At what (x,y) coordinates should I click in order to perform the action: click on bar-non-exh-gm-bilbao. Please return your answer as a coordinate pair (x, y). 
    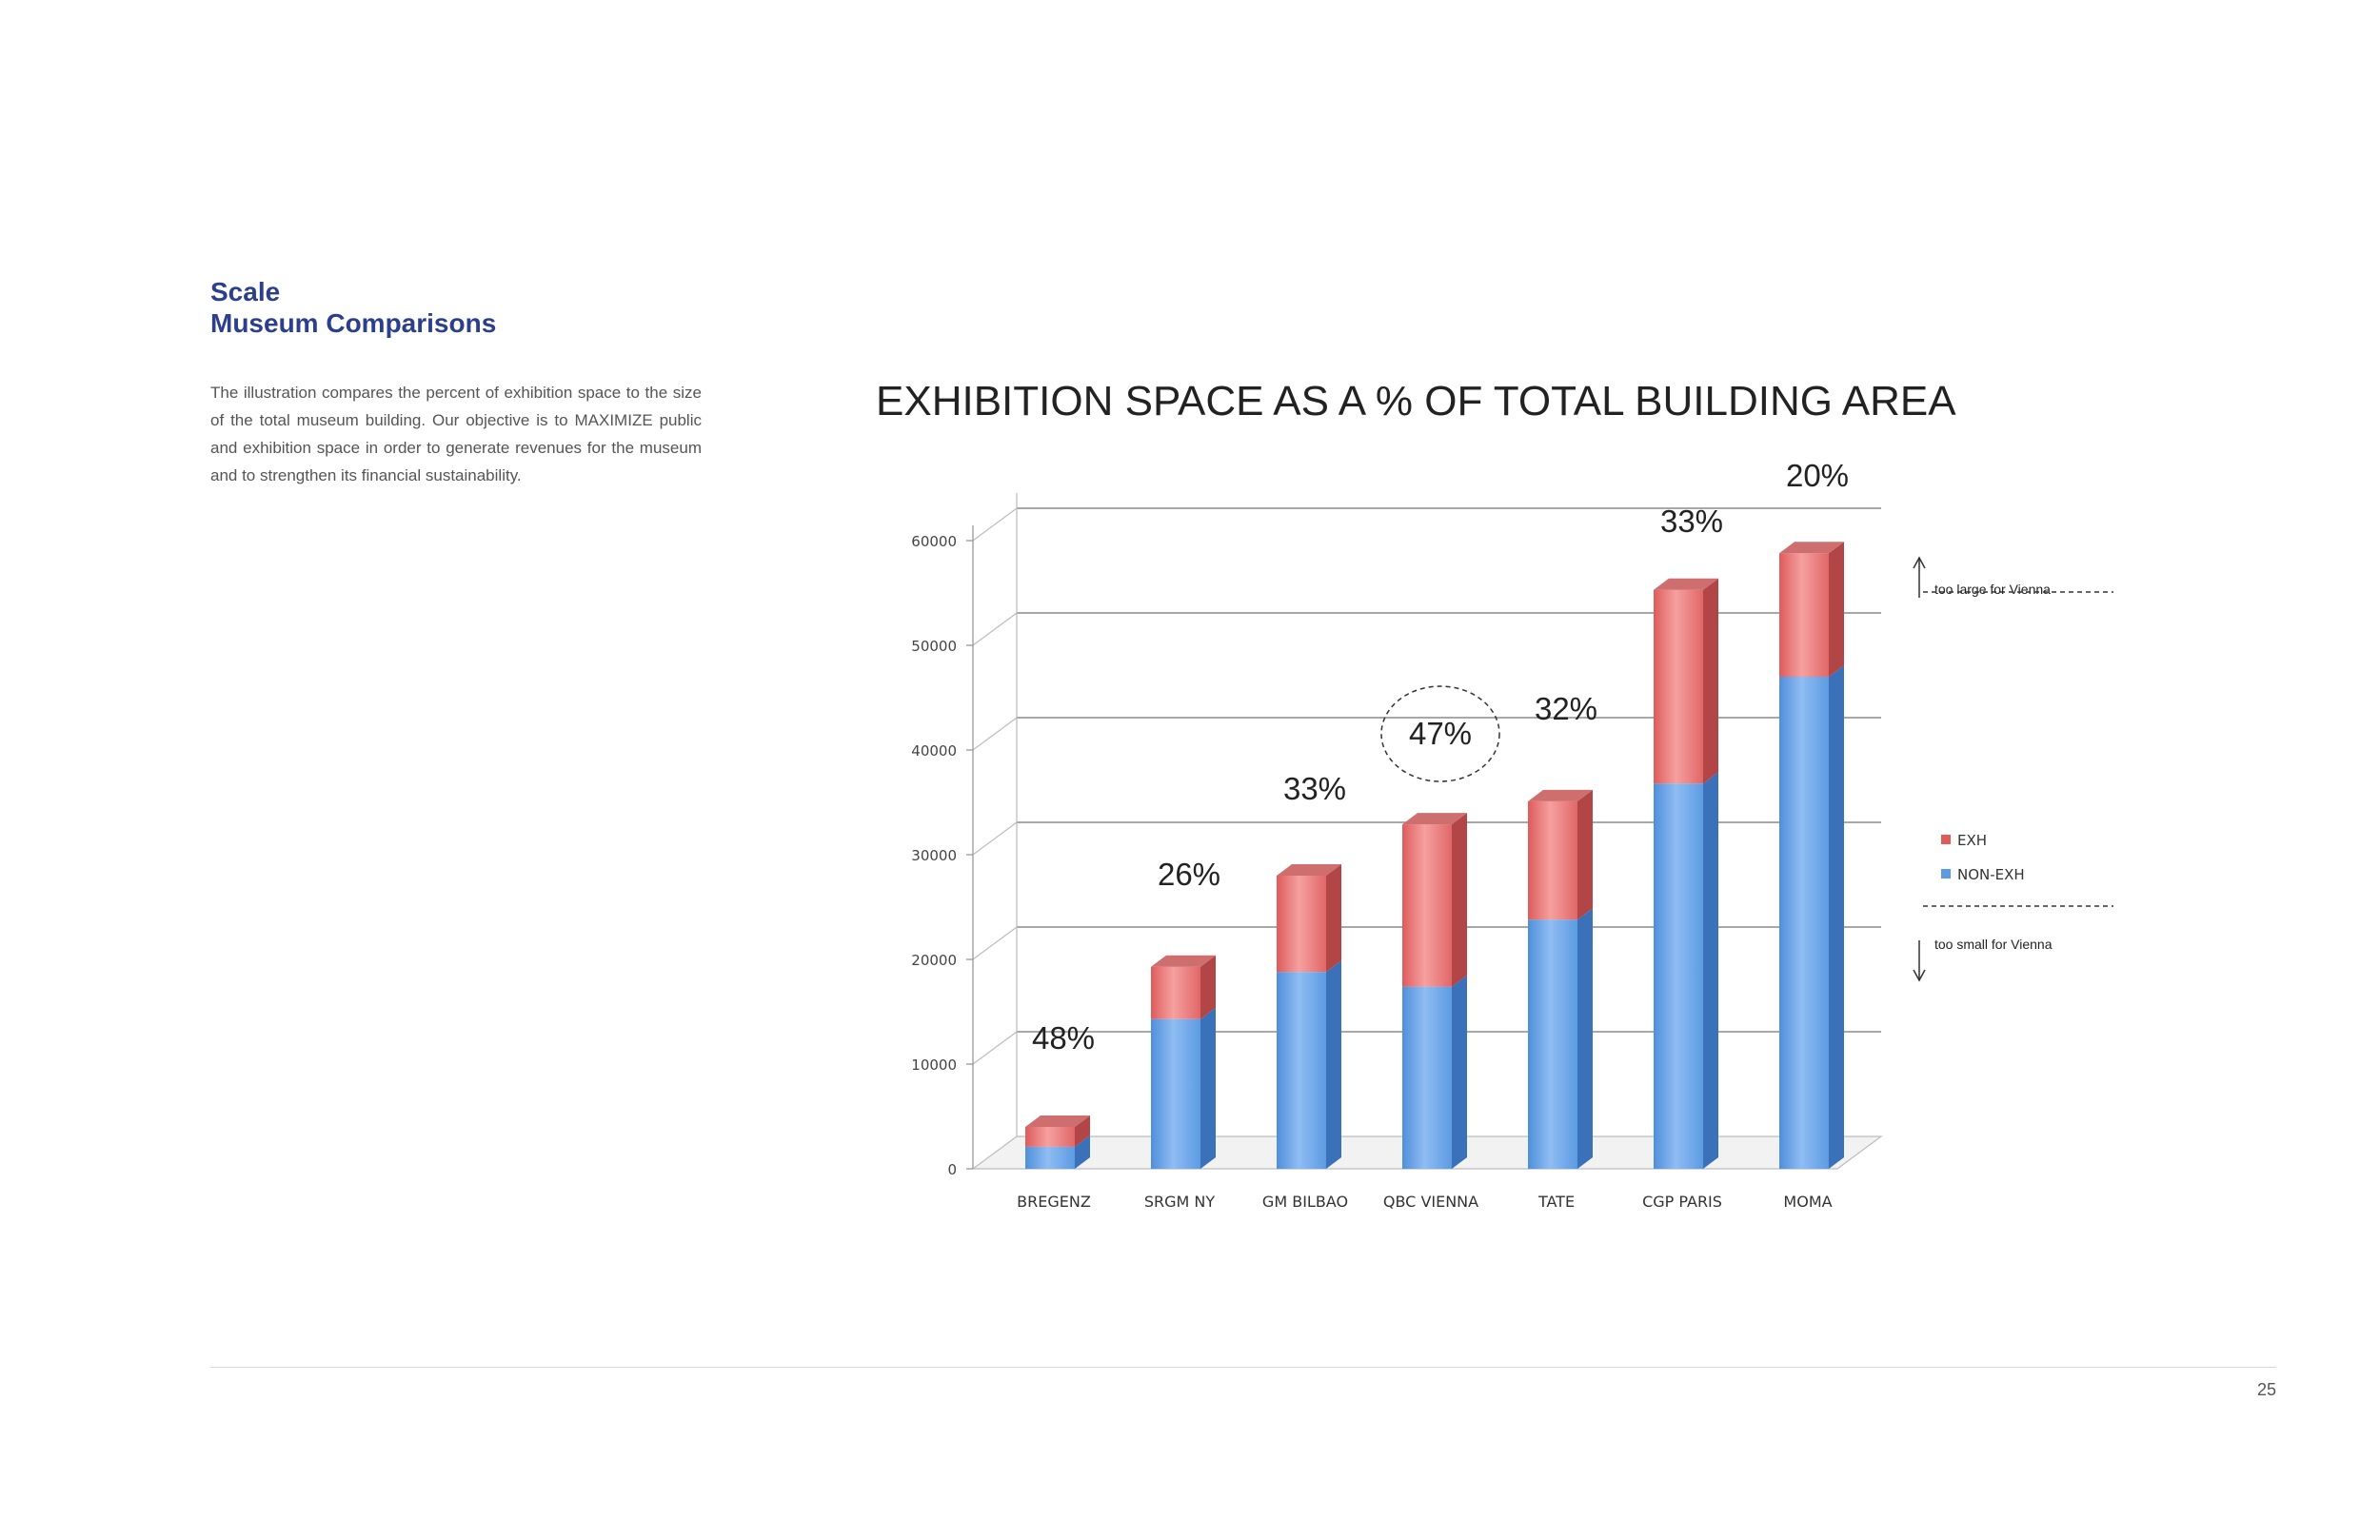
    Looking at the image, I should click on (1301, 1070).